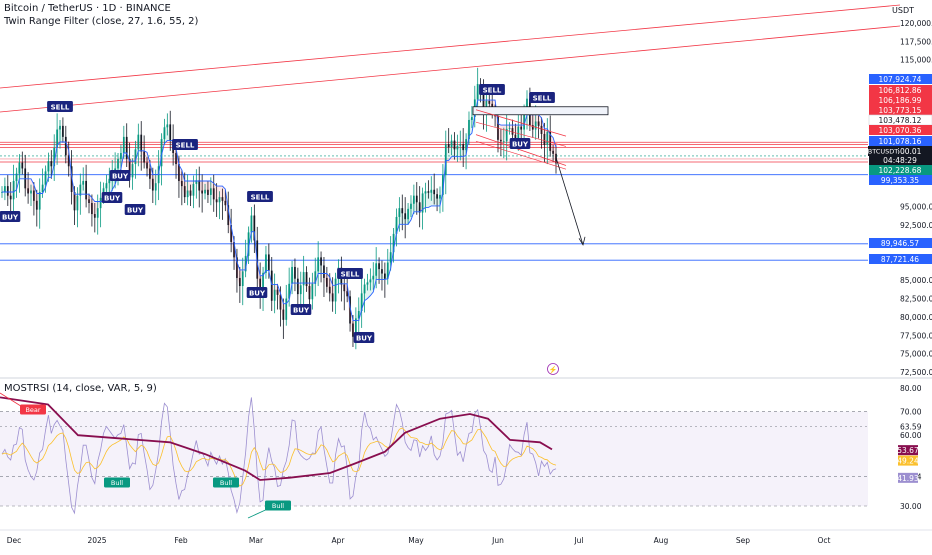 This screenshot has height=555, width=932. Describe the element at coordinates (900, 259) in the screenshot. I see `price-axis-label: 87,721.46` at that location.